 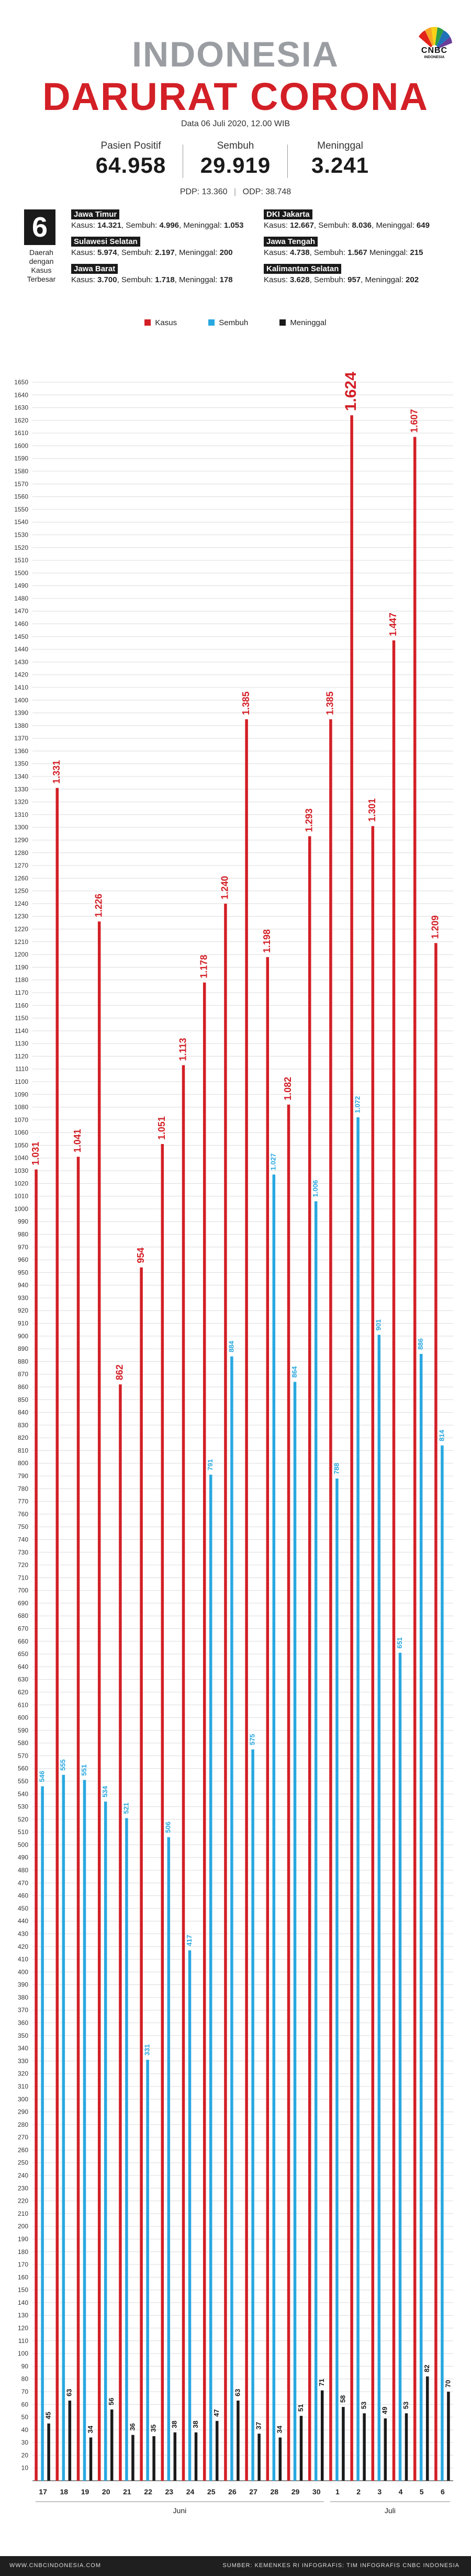 What do you see at coordinates (23, 1578) in the screenshot?
I see `y-tick-label: 710` at bounding box center [23, 1578].